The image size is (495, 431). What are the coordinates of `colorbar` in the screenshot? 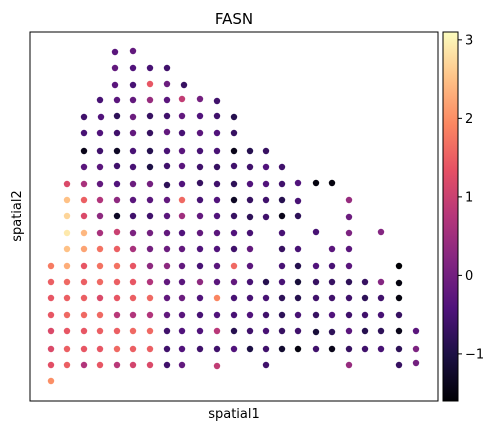 It's located at (450, 216).